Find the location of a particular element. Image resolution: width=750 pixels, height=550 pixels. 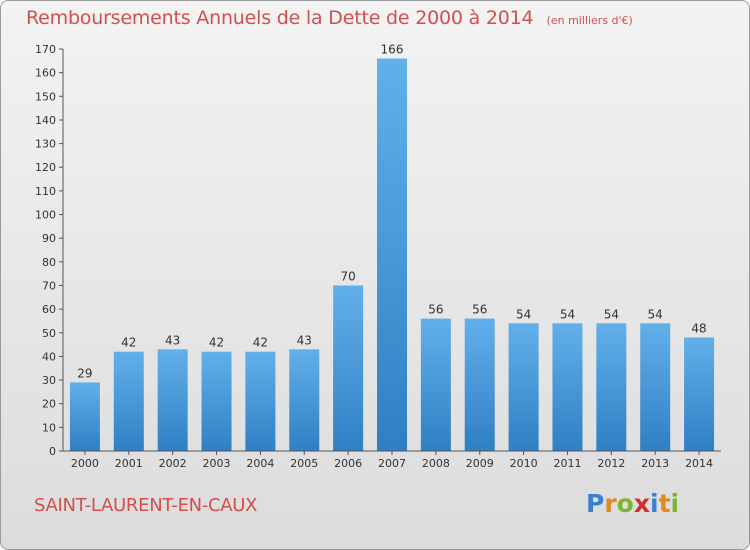

value-label-2012: 54 is located at coordinates (611, 314).